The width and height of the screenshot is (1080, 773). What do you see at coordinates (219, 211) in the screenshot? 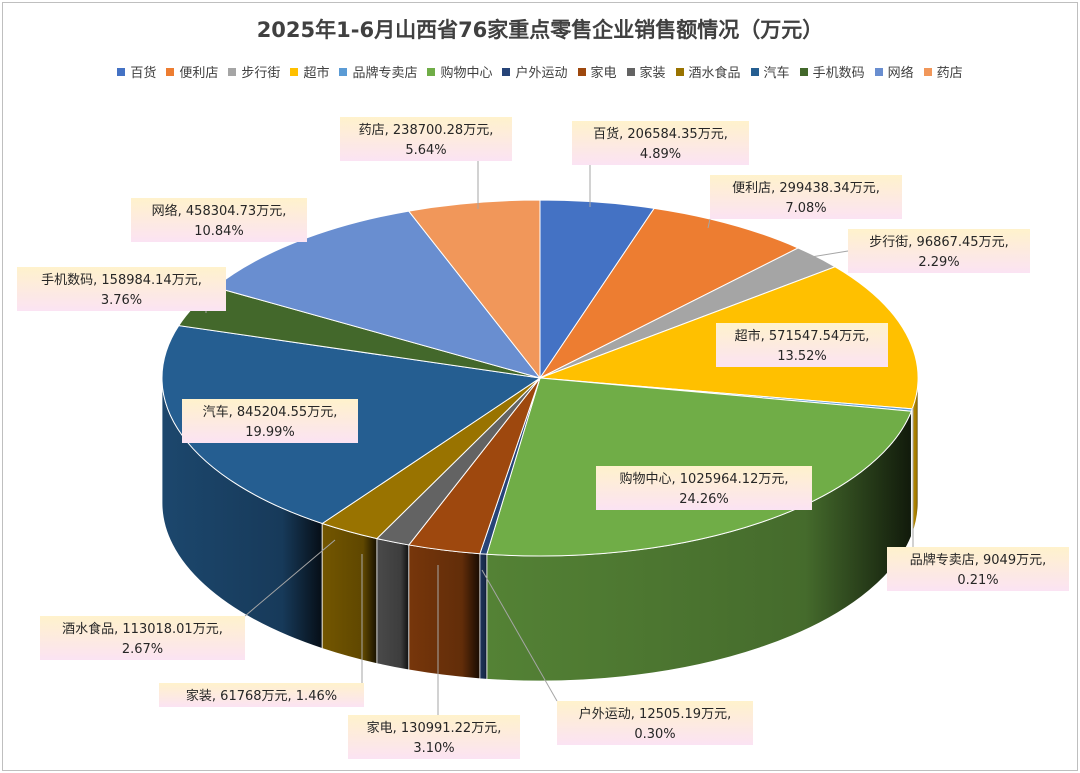
I see `data-label-text: 网络, 458304.73万元,` at bounding box center [219, 211].